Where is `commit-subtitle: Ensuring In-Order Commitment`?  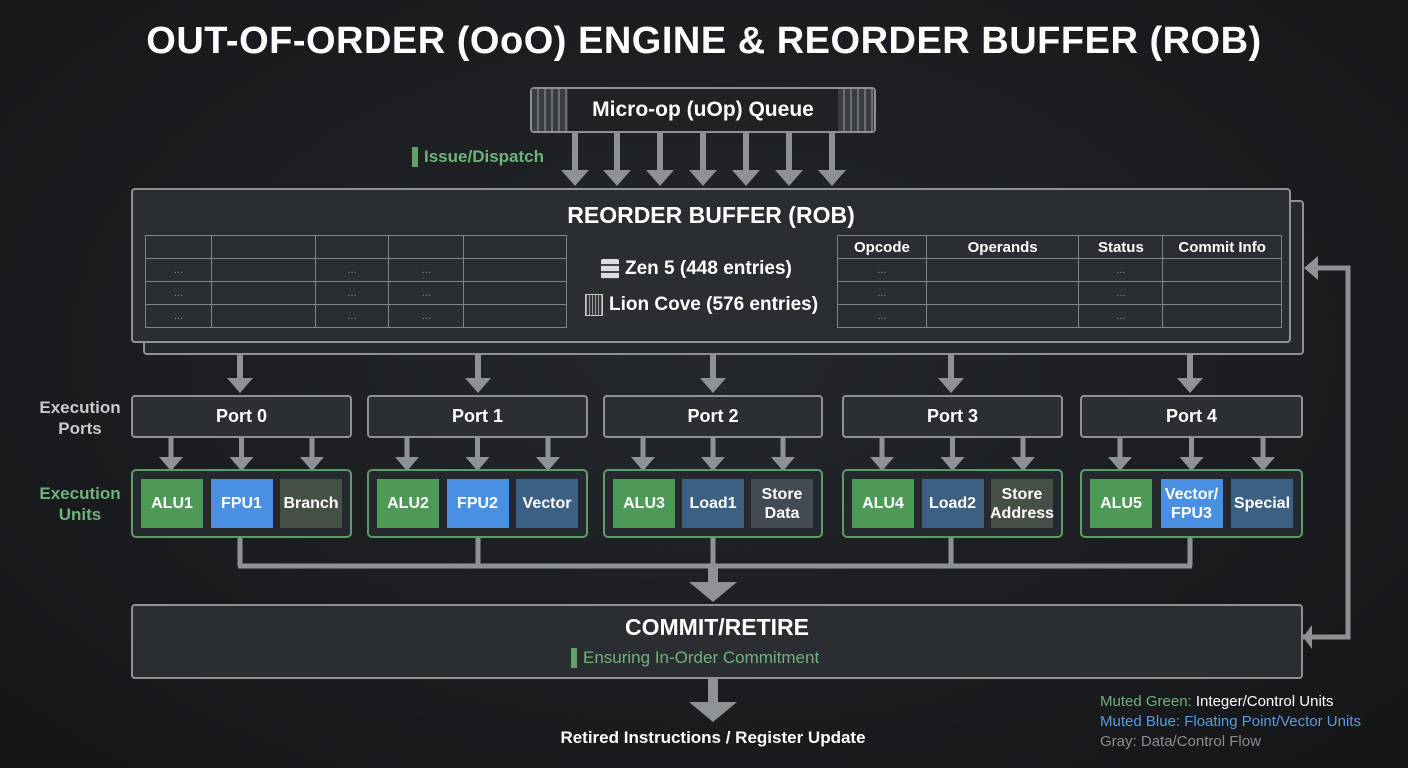
commit-subtitle: Ensuring In-Order Commitment is located at coordinates (695, 658).